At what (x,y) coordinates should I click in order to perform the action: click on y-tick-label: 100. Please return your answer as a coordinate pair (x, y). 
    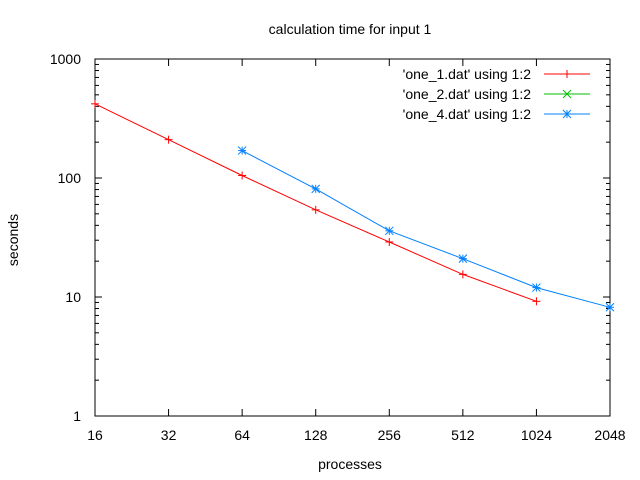
    Looking at the image, I should click on (70, 178).